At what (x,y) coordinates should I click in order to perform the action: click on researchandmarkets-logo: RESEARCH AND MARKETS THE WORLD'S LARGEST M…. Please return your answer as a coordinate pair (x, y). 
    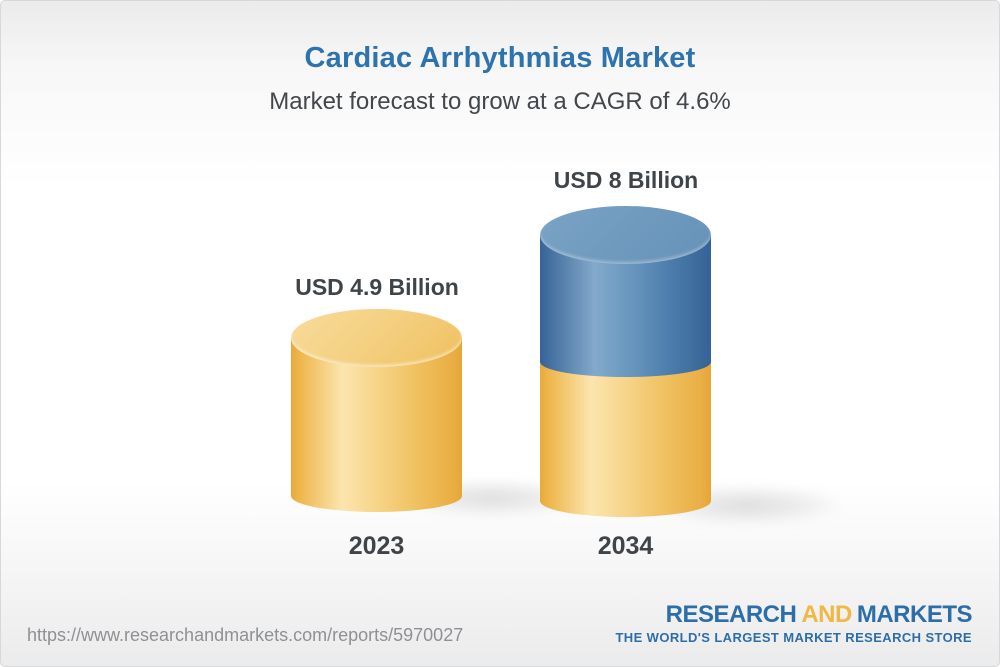
    Looking at the image, I should click on (793, 623).